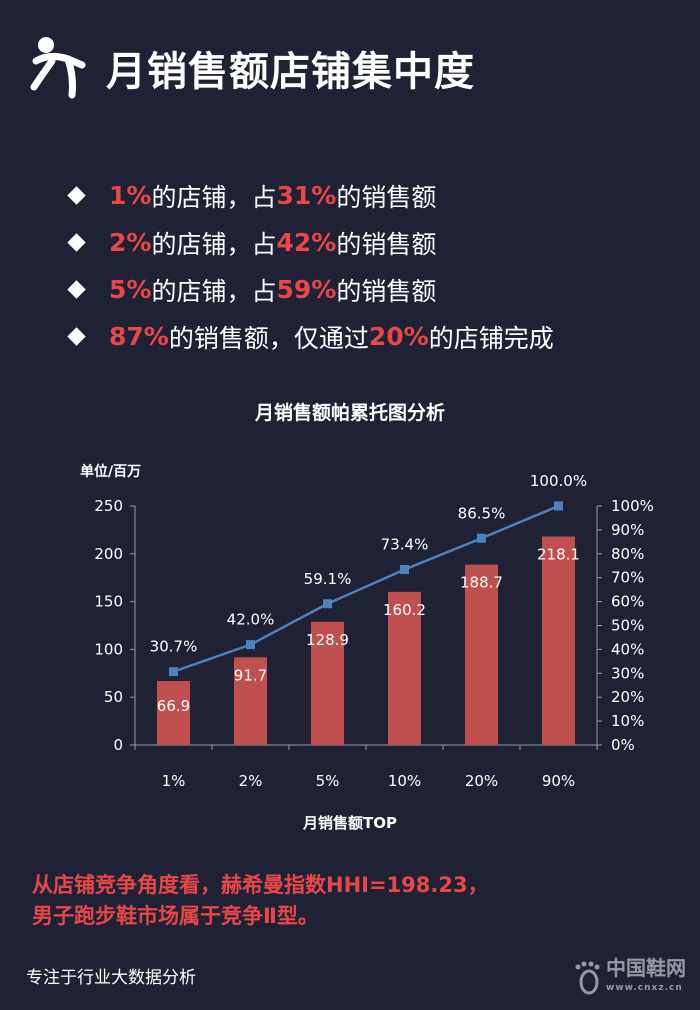 Image resolution: width=700 pixels, height=1010 pixels. Describe the element at coordinates (481, 583) in the screenshot. I see `bar-data-label: 188.7` at that location.